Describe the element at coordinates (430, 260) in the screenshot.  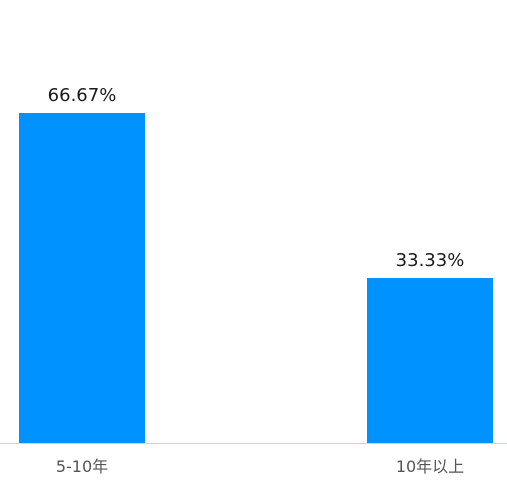
I see `bar-value-label-1: 33.33%` at that location.